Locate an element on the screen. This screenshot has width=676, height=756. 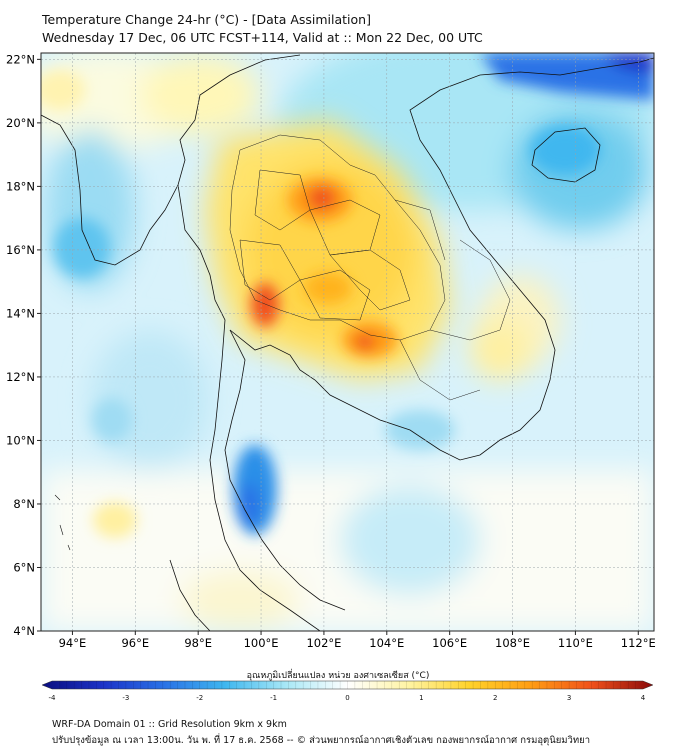
andaman-coast is located at coordinates (249, 407).